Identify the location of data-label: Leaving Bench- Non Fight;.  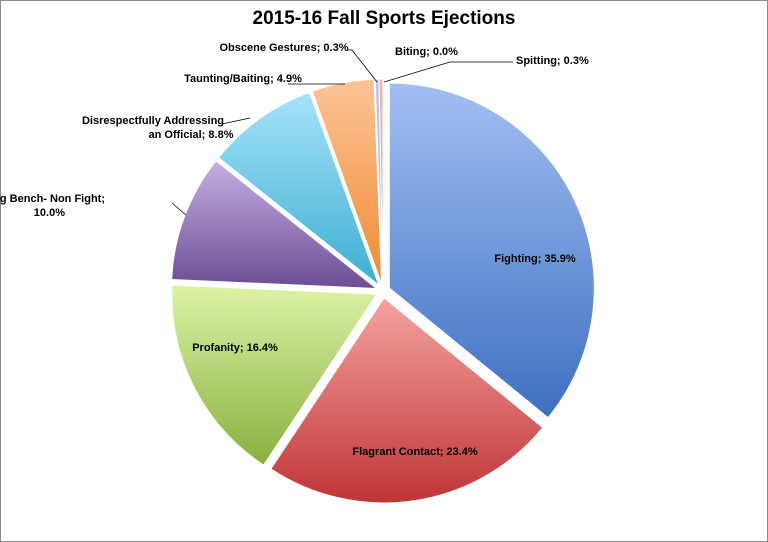
(52, 199).